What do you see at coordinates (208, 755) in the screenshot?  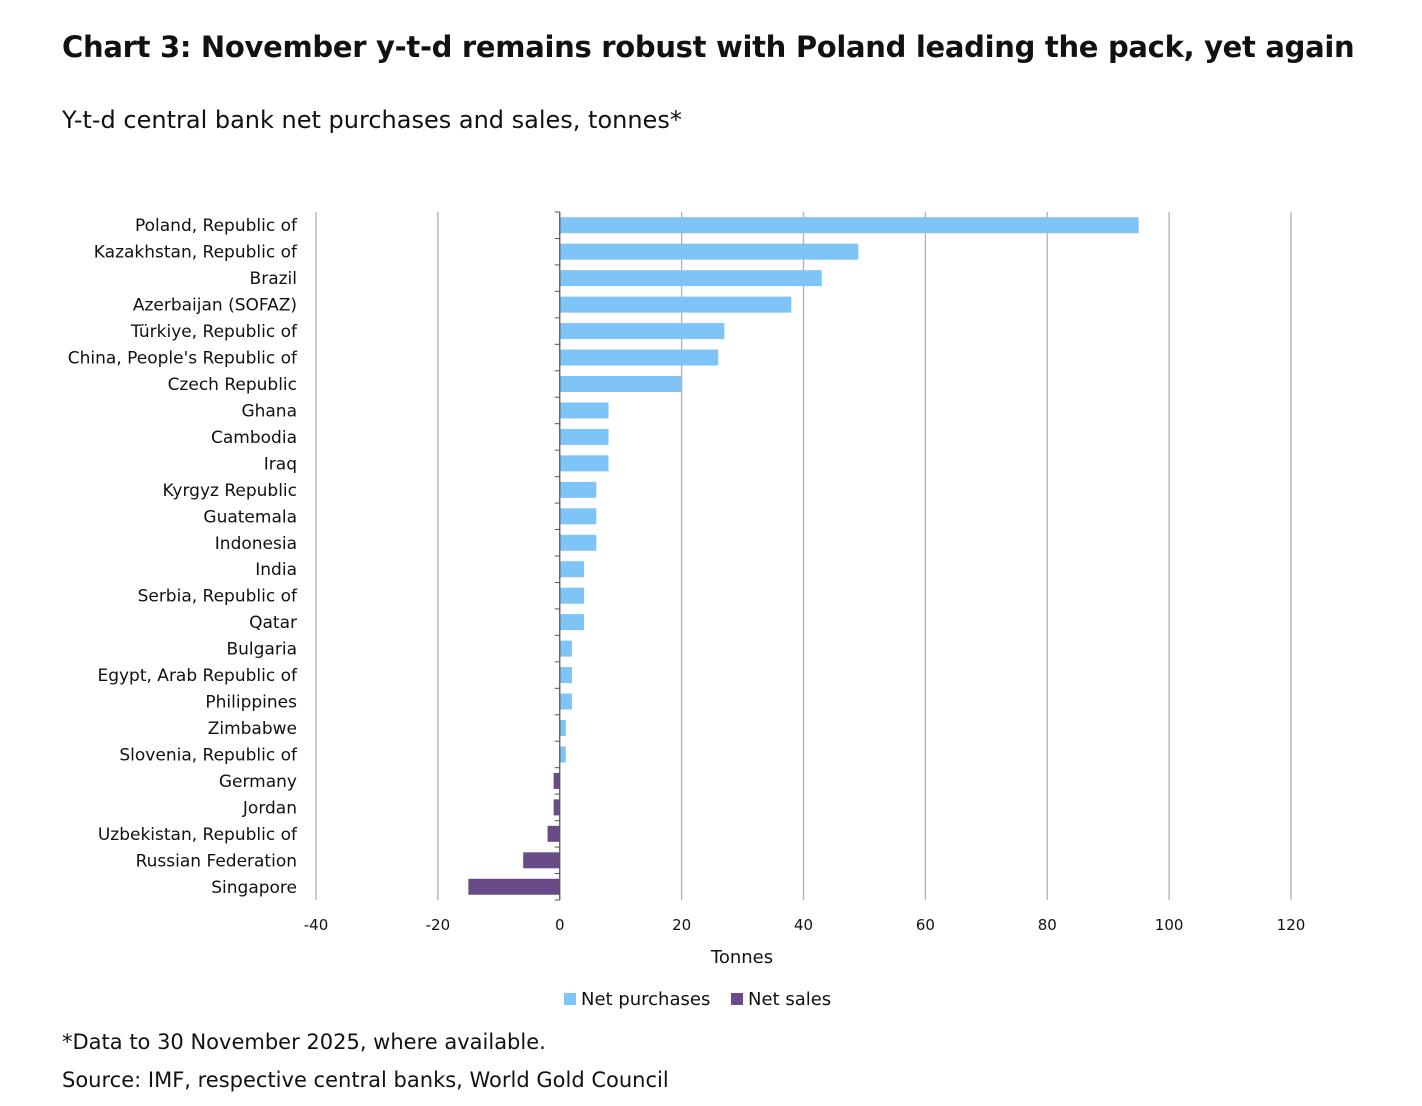 I see `category-label-slovenia-republic-of: Slovenia, Republic of` at bounding box center [208, 755].